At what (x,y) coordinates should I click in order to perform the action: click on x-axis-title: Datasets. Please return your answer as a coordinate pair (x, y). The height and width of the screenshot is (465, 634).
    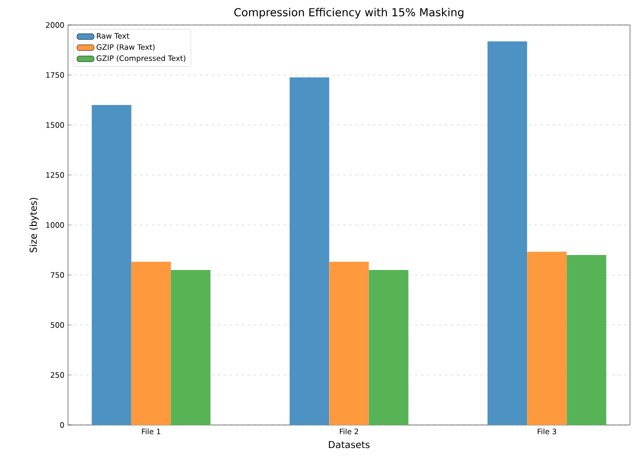
    Looking at the image, I should click on (349, 444).